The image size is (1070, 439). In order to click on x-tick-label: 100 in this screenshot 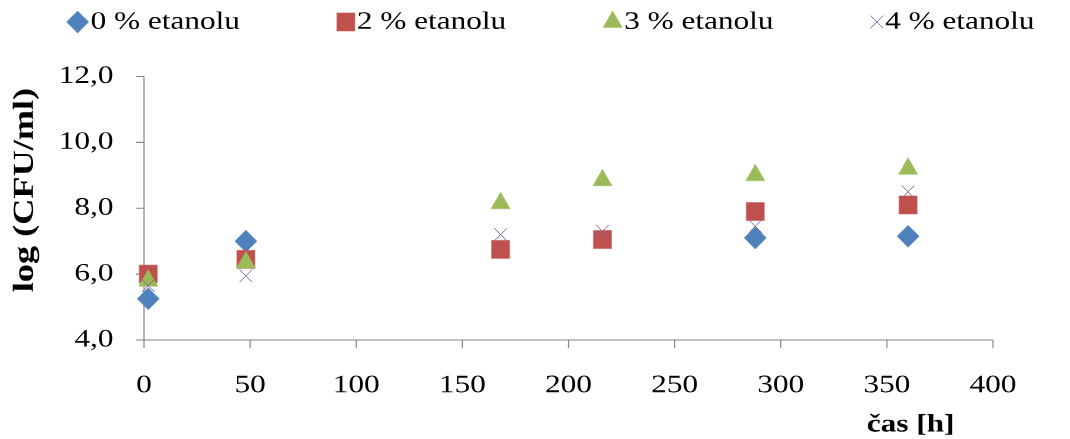, I will do `click(357, 384)`.